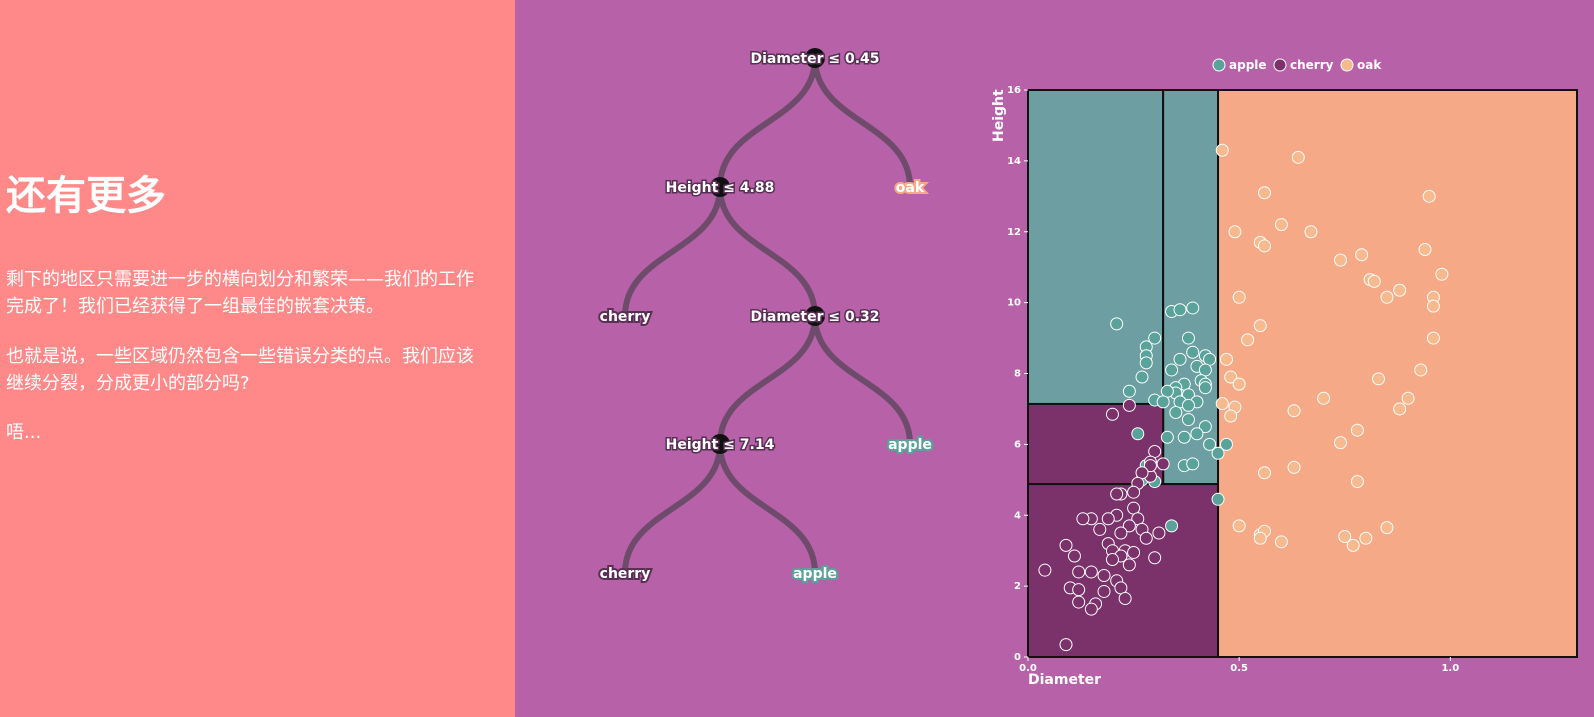  Describe the element at coordinates (1017, 586) in the screenshot. I see `y-tick-label: 2` at that location.